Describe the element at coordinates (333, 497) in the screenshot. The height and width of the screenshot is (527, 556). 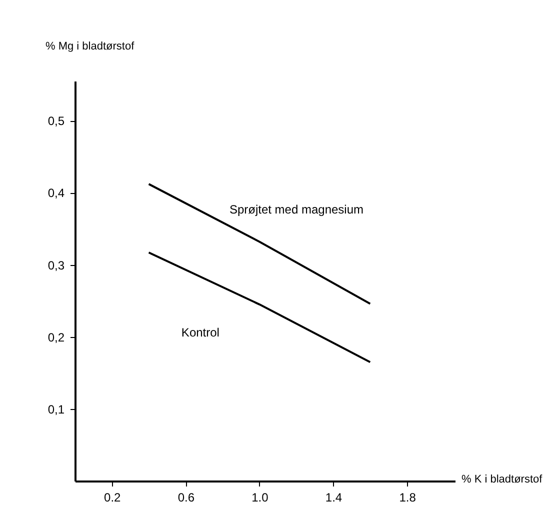
I see `x-tick-label: 1.4` at that location.